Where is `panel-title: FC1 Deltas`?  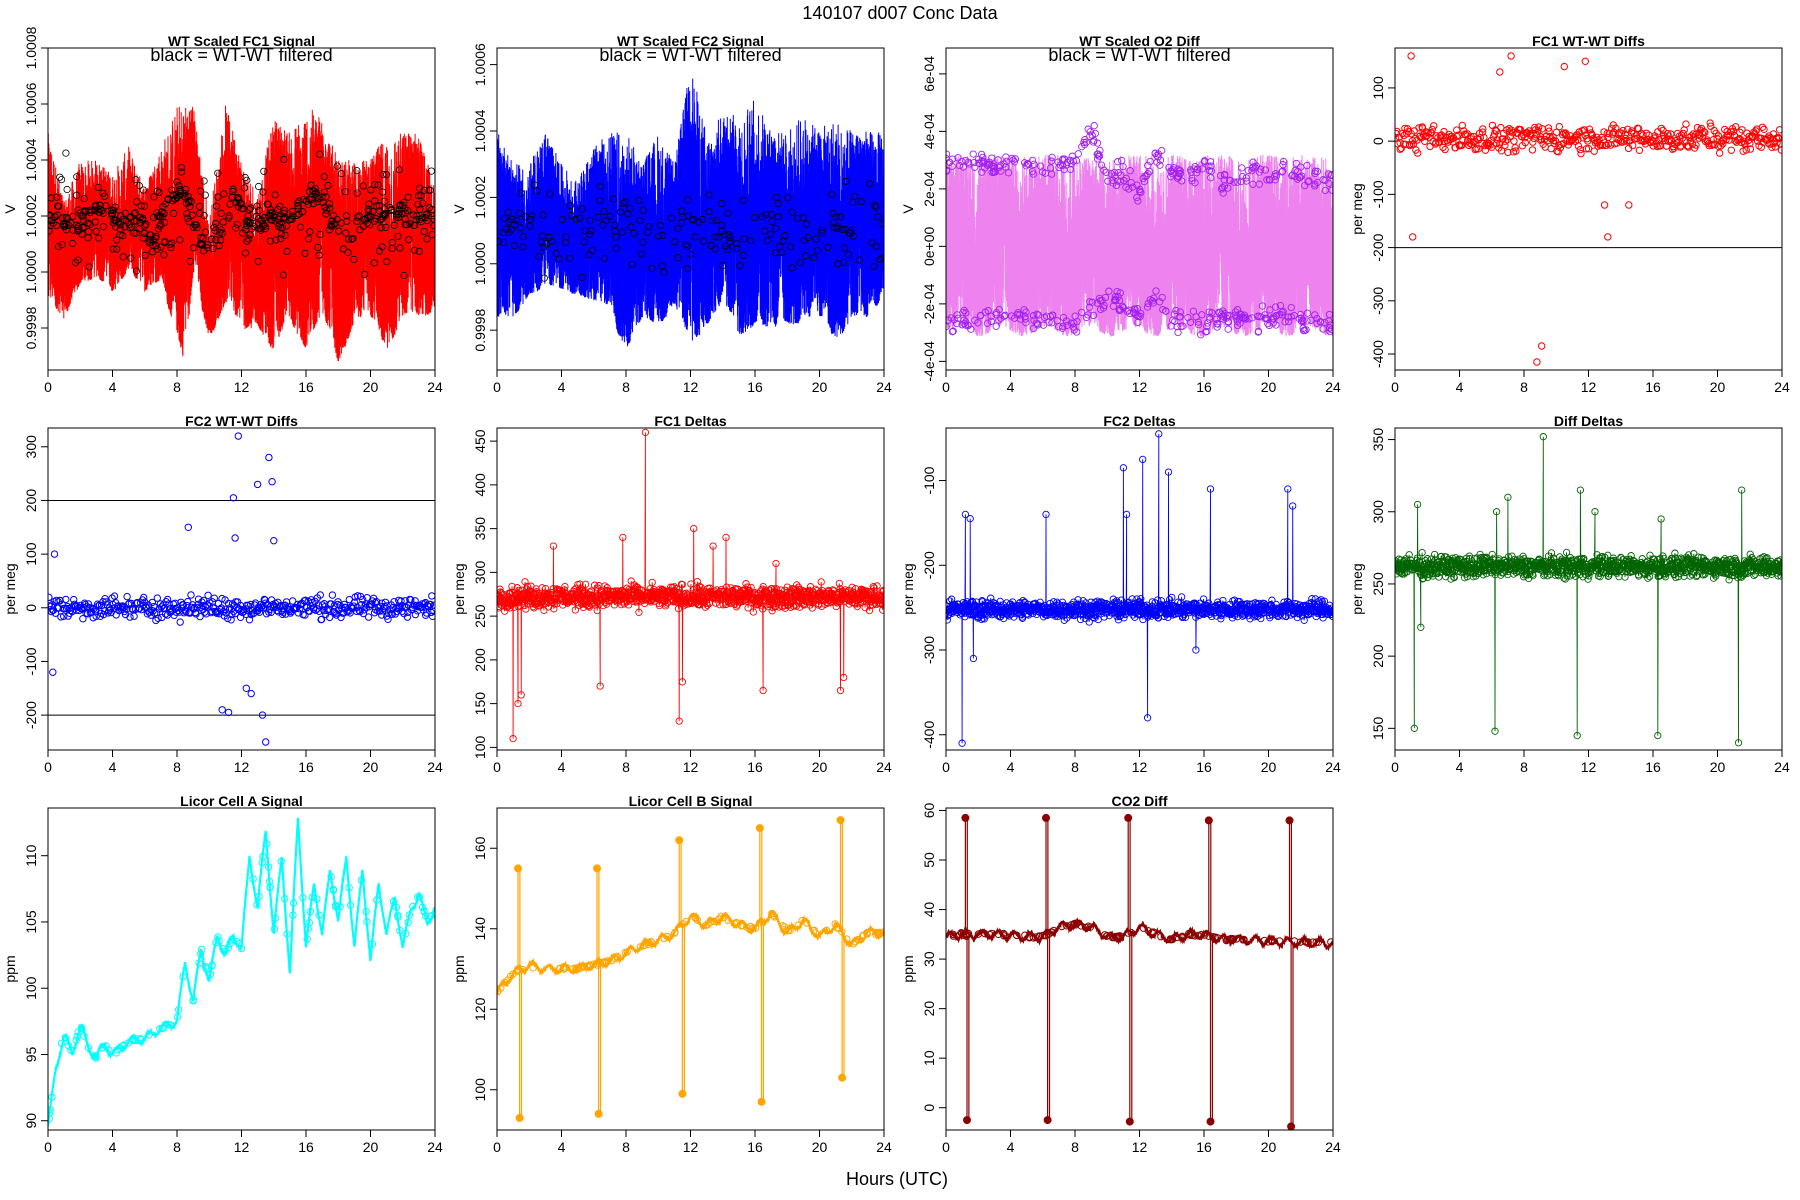
panel-title: FC1 Deltas is located at coordinates (690, 421).